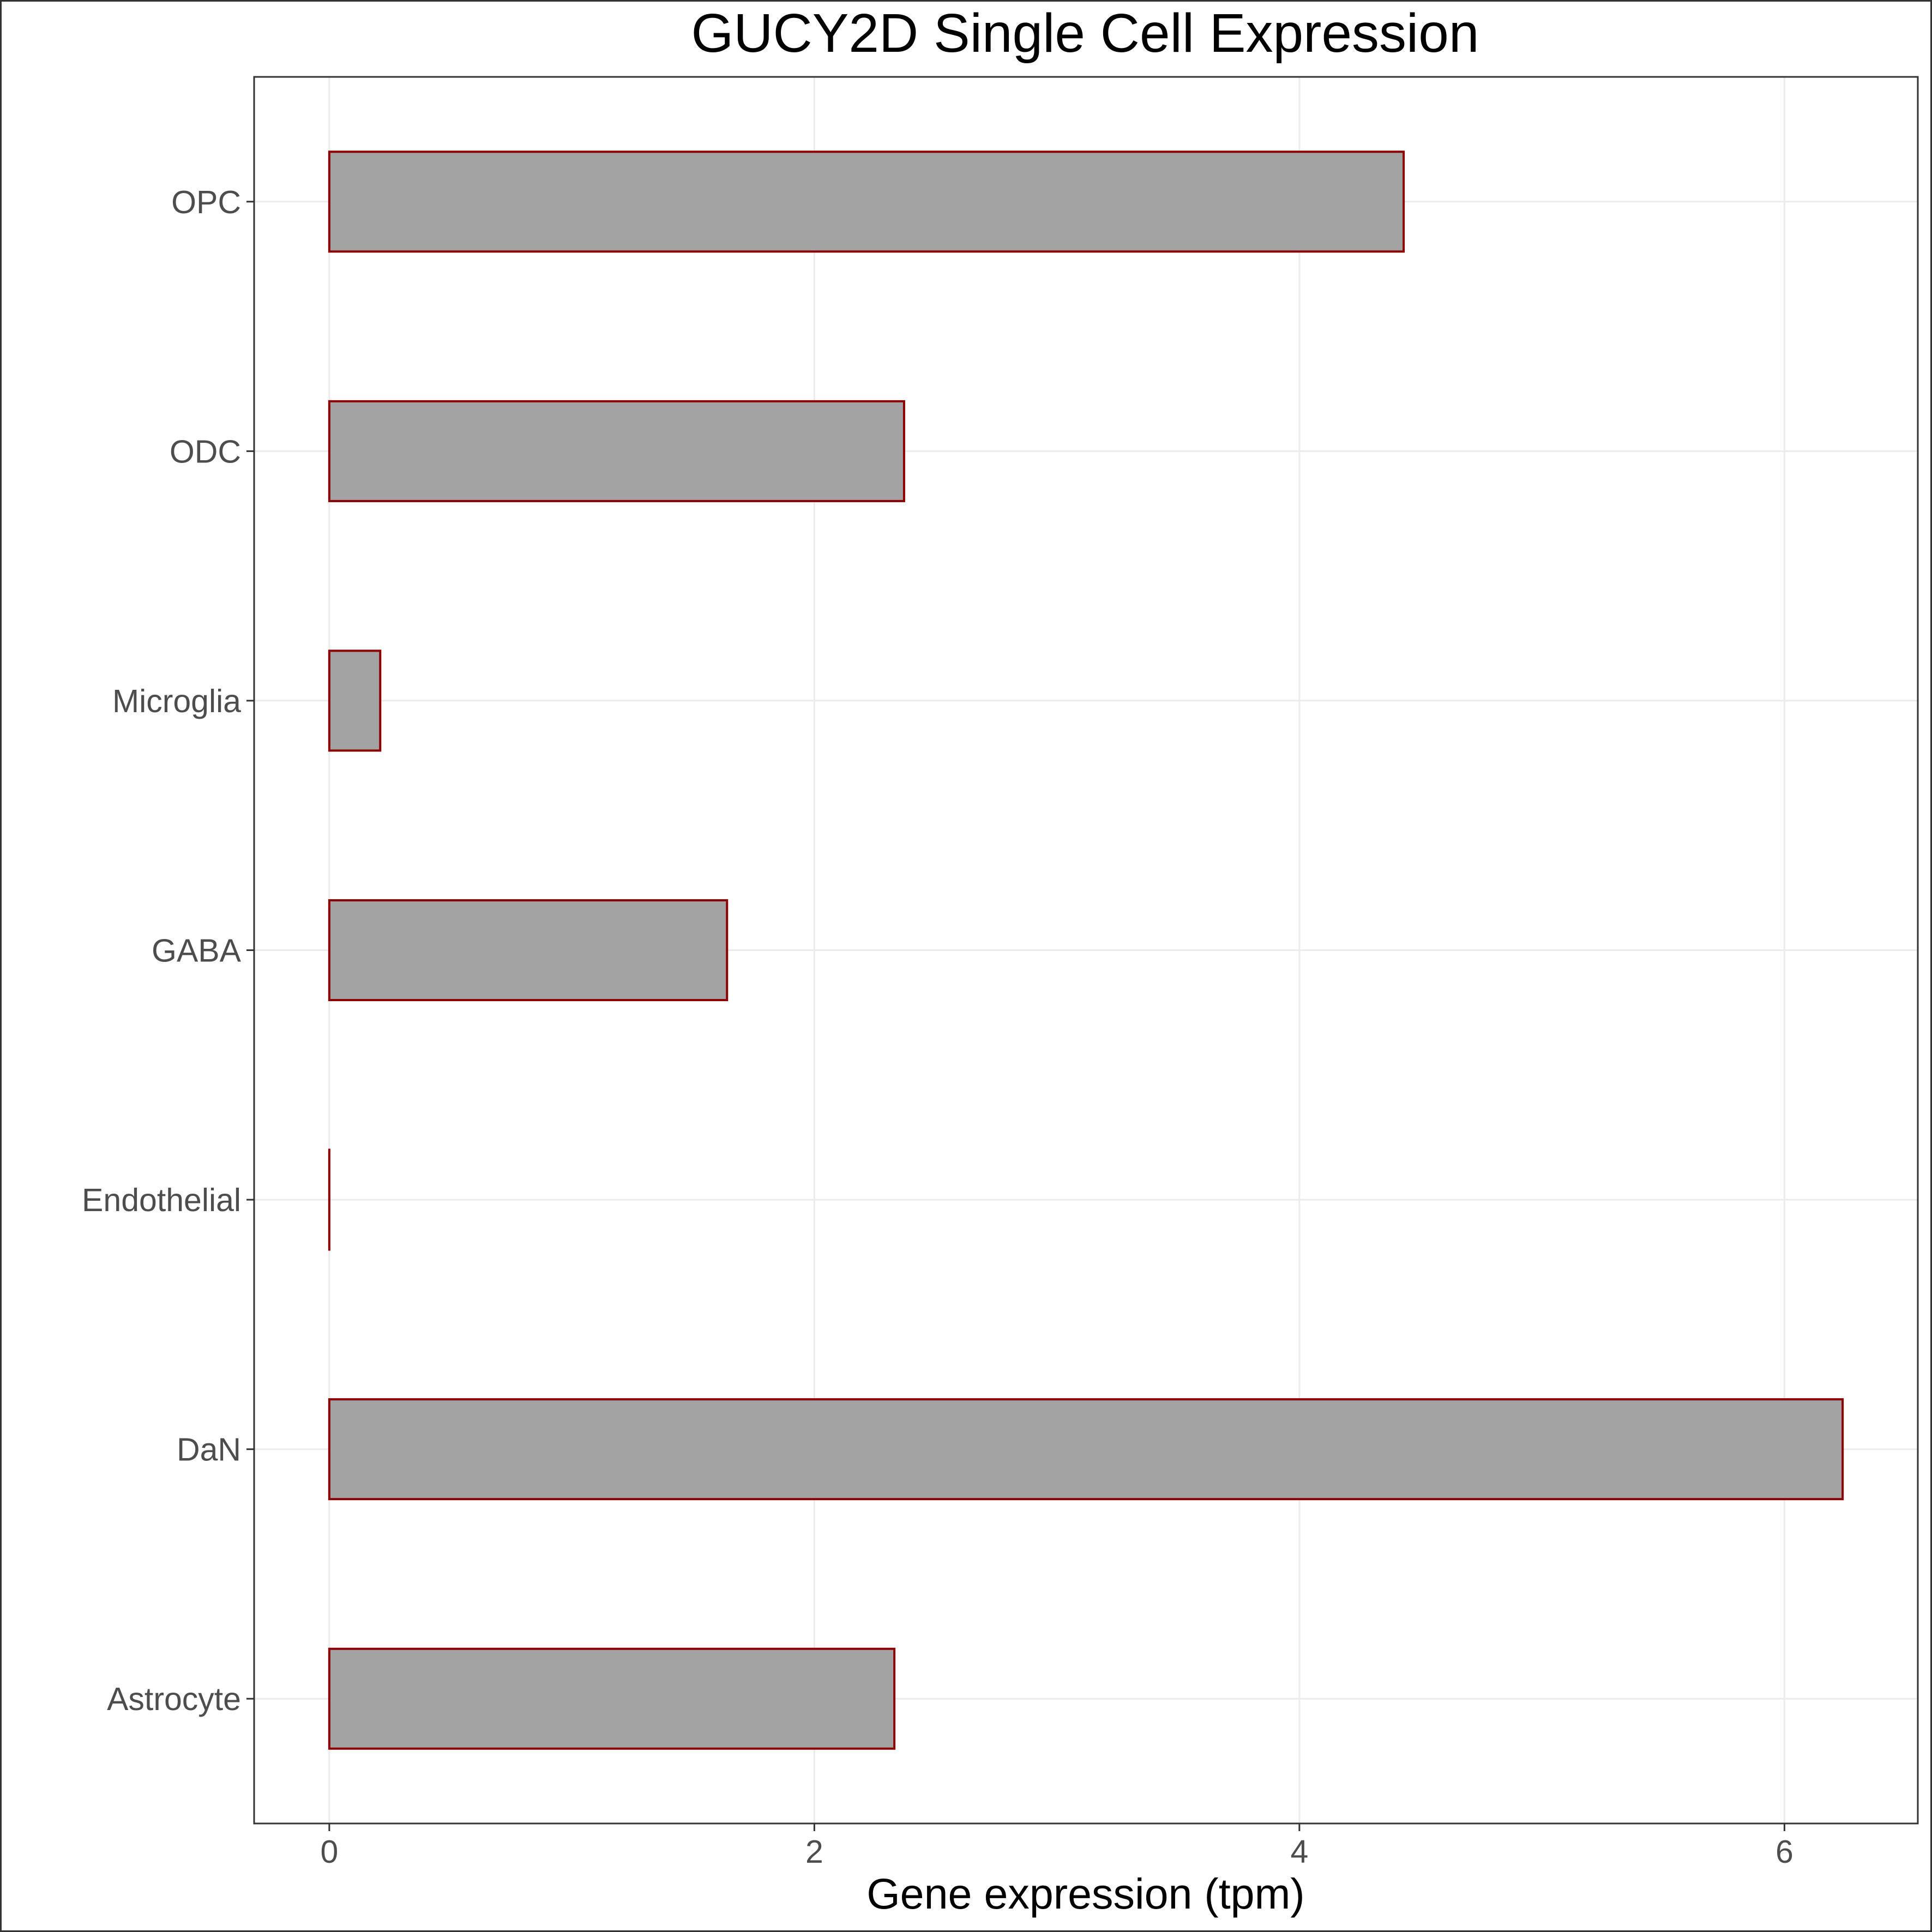 The image size is (1932, 1932). Describe the element at coordinates (1086, 1449) in the screenshot. I see `bar-dan` at that location.